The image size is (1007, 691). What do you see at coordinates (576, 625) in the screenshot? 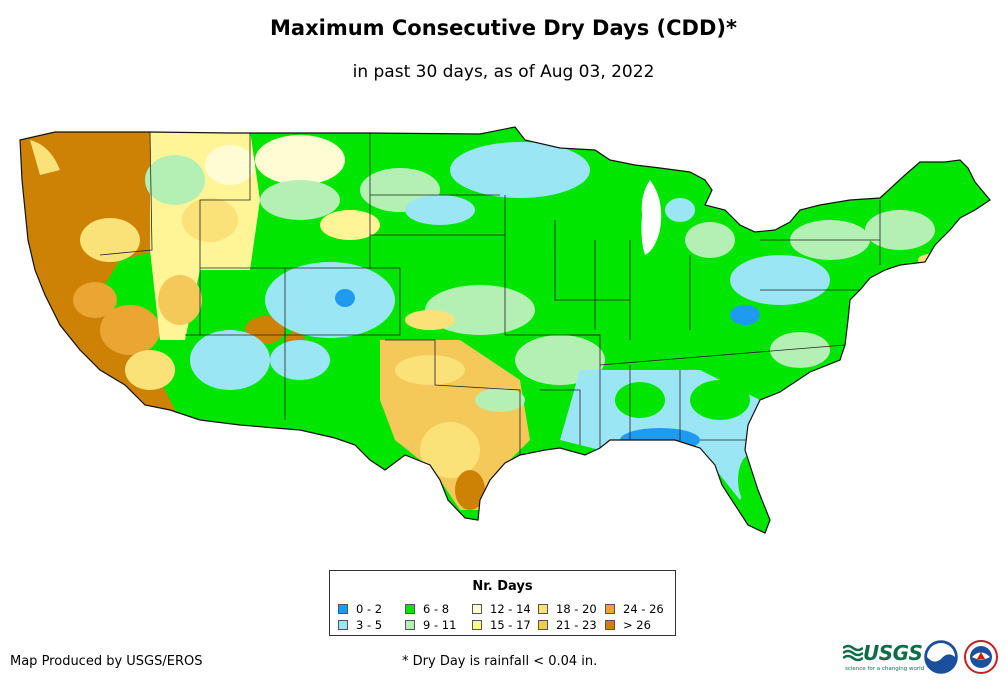
I see `legend-label: 21 - 23` at bounding box center [576, 625].